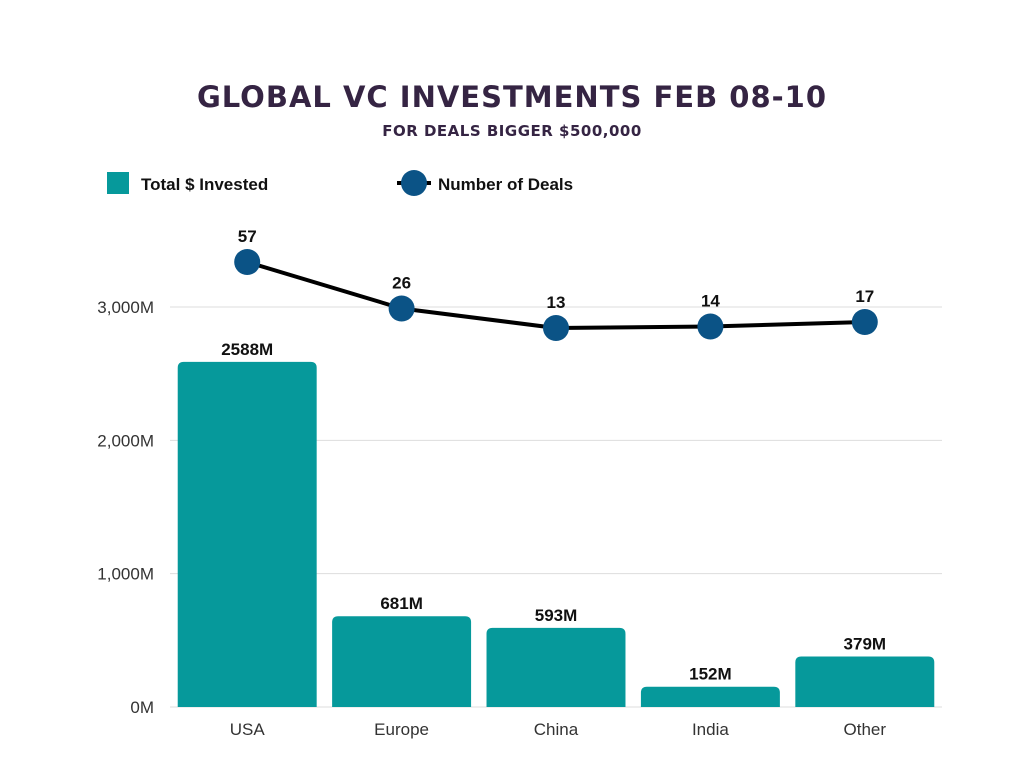 The width and height of the screenshot is (1024, 768). I want to click on x-tick-label: Europe, so click(401, 729).